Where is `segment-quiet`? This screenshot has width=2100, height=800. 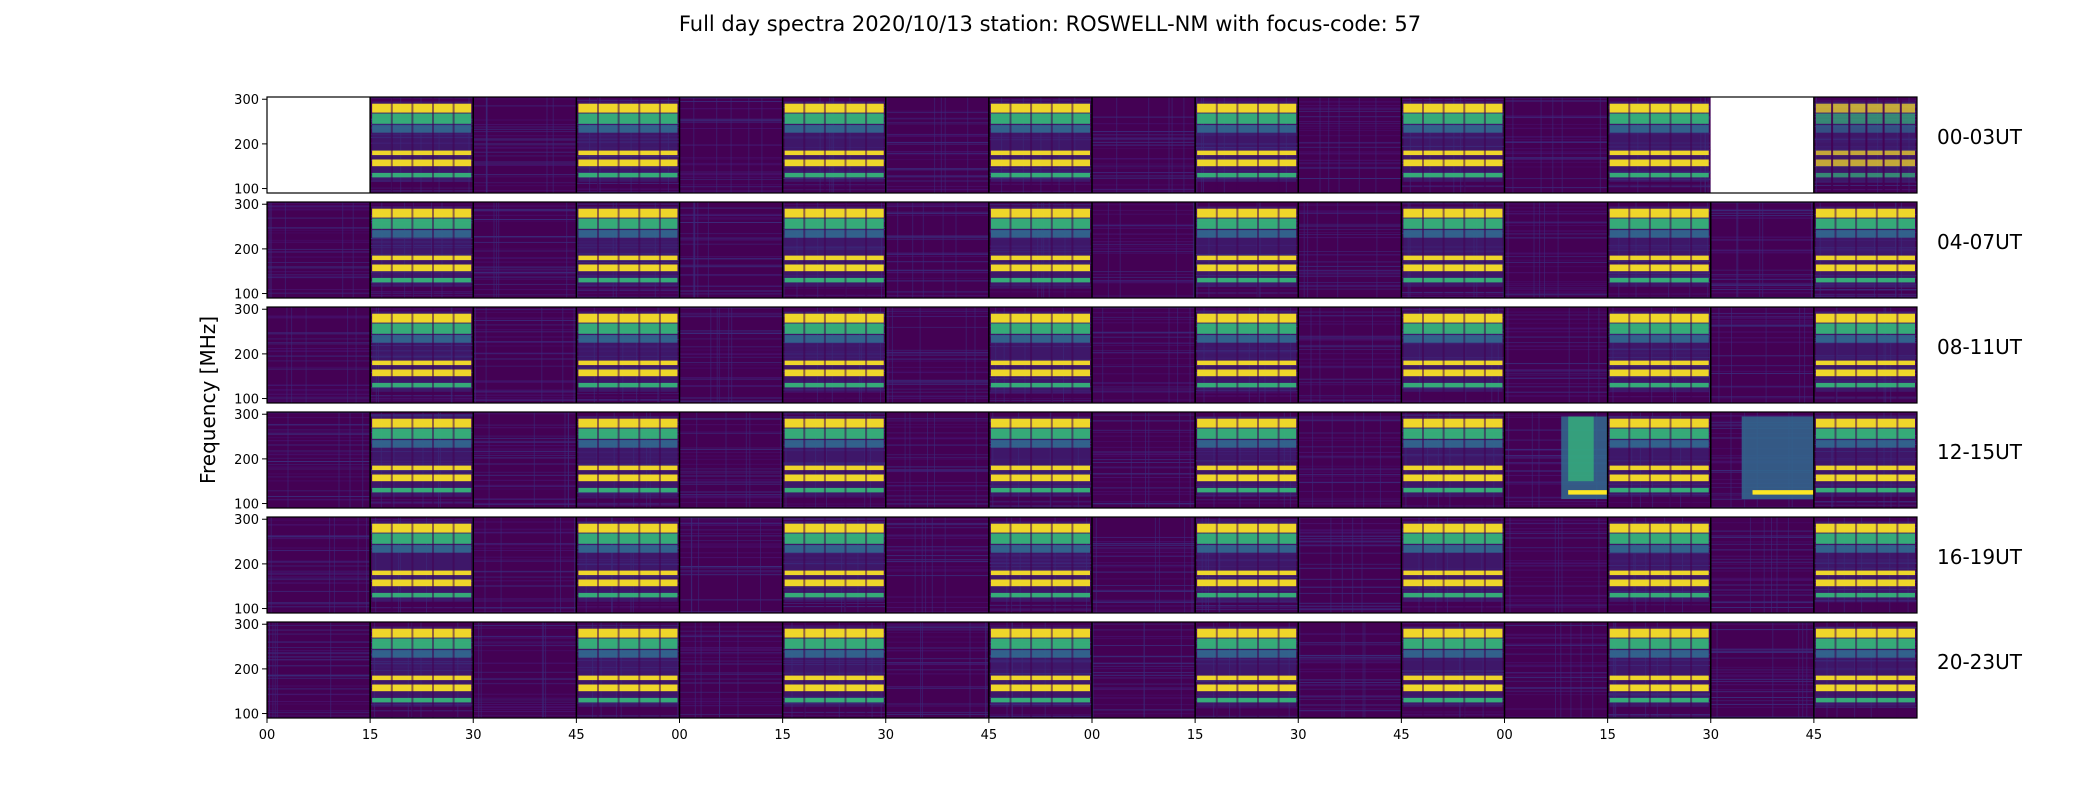 segment-quiet is located at coordinates (1143, 460).